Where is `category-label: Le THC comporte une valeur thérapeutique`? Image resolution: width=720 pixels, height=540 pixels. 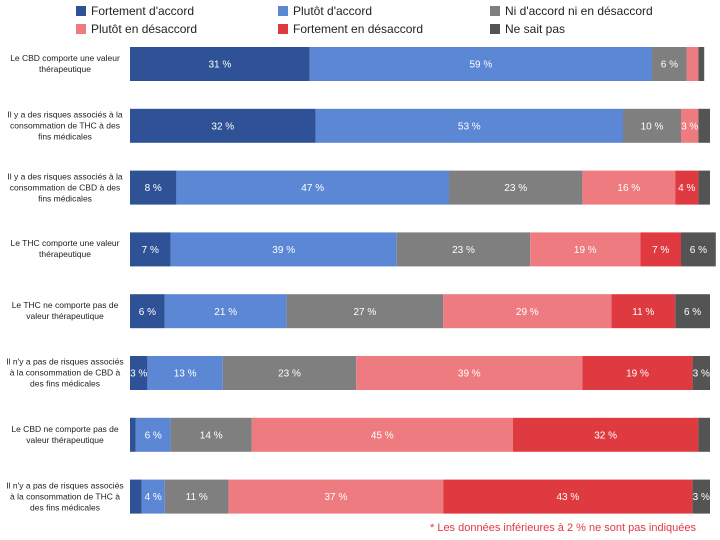
category-label: Le THC comporte une valeur thérapeutique is located at coordinates (65, 249).